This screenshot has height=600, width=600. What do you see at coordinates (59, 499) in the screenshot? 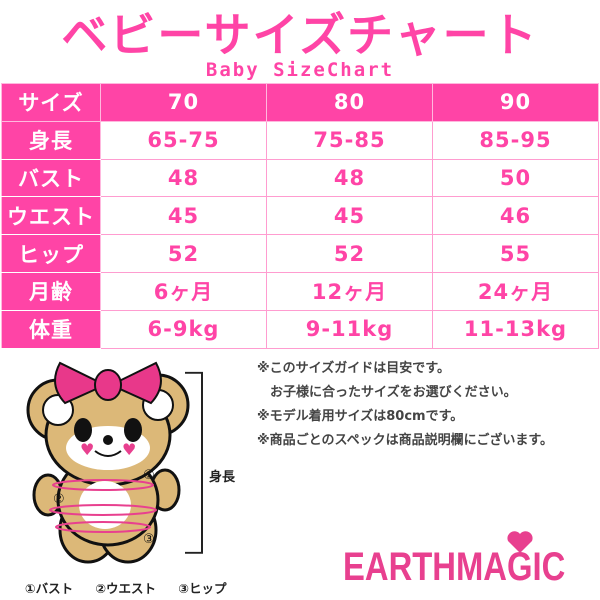
I see `marker-waist: ②` at bounding box center [59, 499].